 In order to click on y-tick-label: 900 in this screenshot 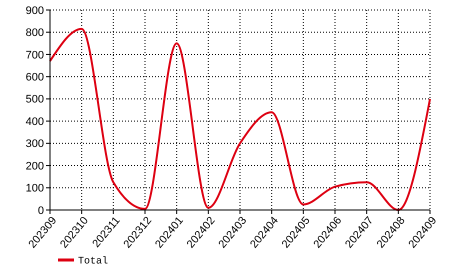, I will do `click(35, 10)`.